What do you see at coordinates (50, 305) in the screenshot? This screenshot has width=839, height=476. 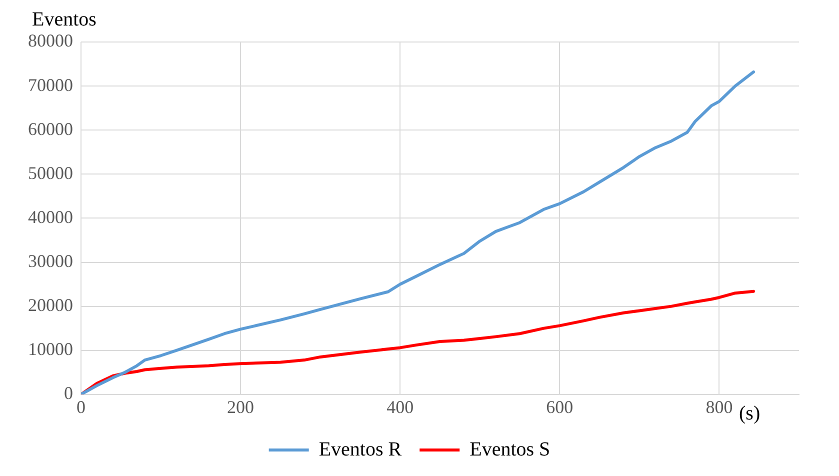 I see `y-tick-label: 20000` at bounding box center [50, 305].